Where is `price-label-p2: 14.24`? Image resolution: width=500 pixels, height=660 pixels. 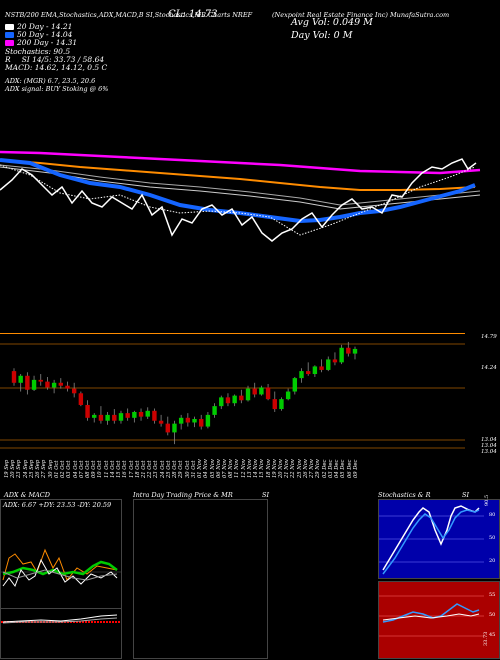
price-label-p2: 14.24 is located at coordinates (489, 368).